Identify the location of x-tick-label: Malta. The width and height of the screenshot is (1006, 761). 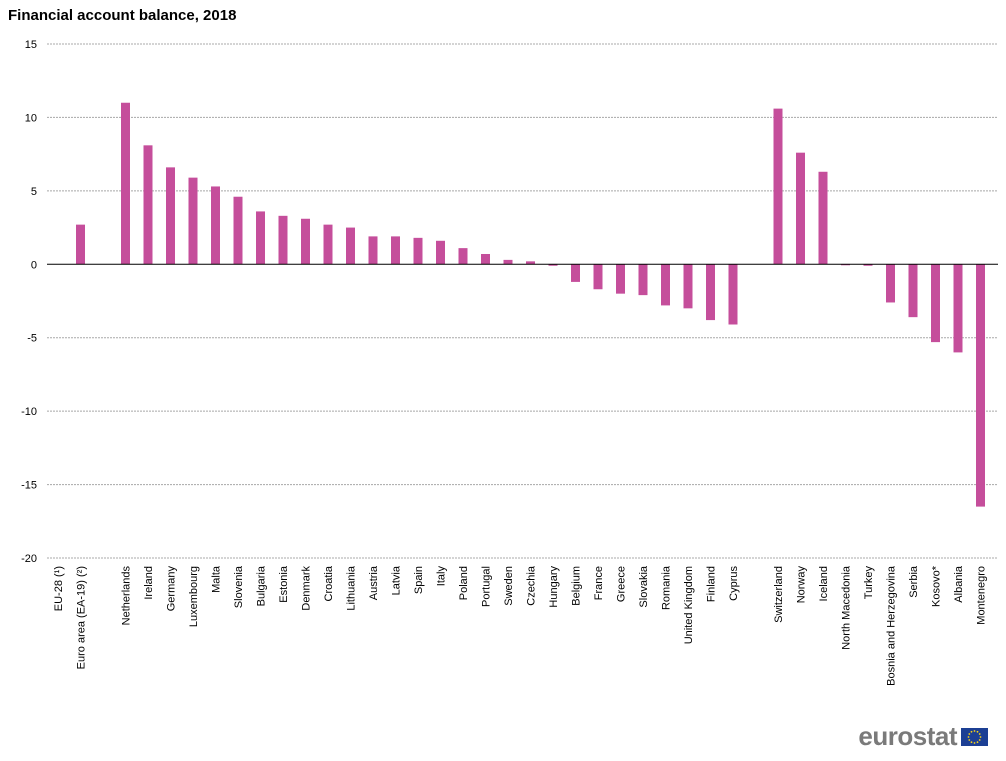
(217, 579).